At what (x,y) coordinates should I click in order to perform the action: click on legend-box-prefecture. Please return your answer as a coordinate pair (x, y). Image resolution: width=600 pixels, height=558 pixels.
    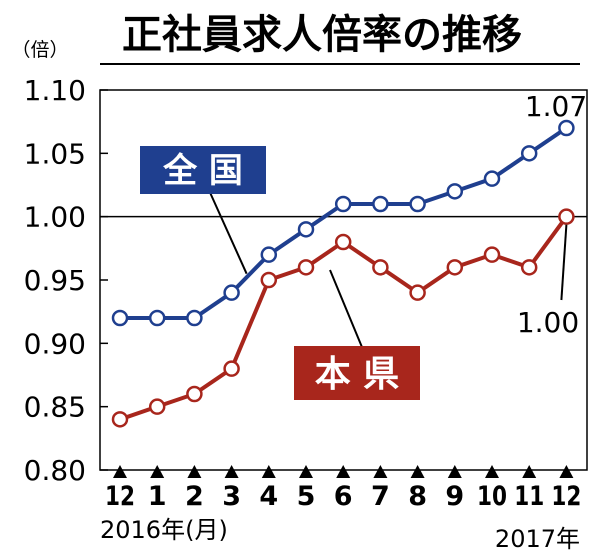
    Looking at the image, I should click on (357, 373).